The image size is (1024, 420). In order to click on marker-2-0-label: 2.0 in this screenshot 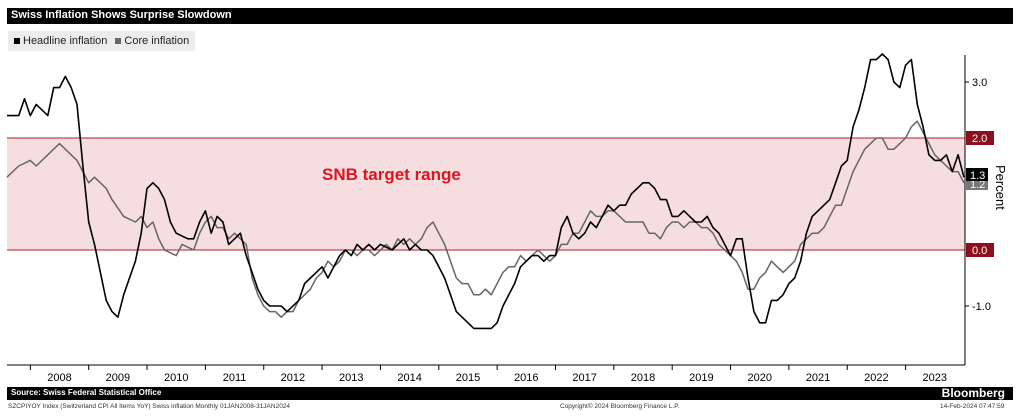, I will do `click(979, 139)`.